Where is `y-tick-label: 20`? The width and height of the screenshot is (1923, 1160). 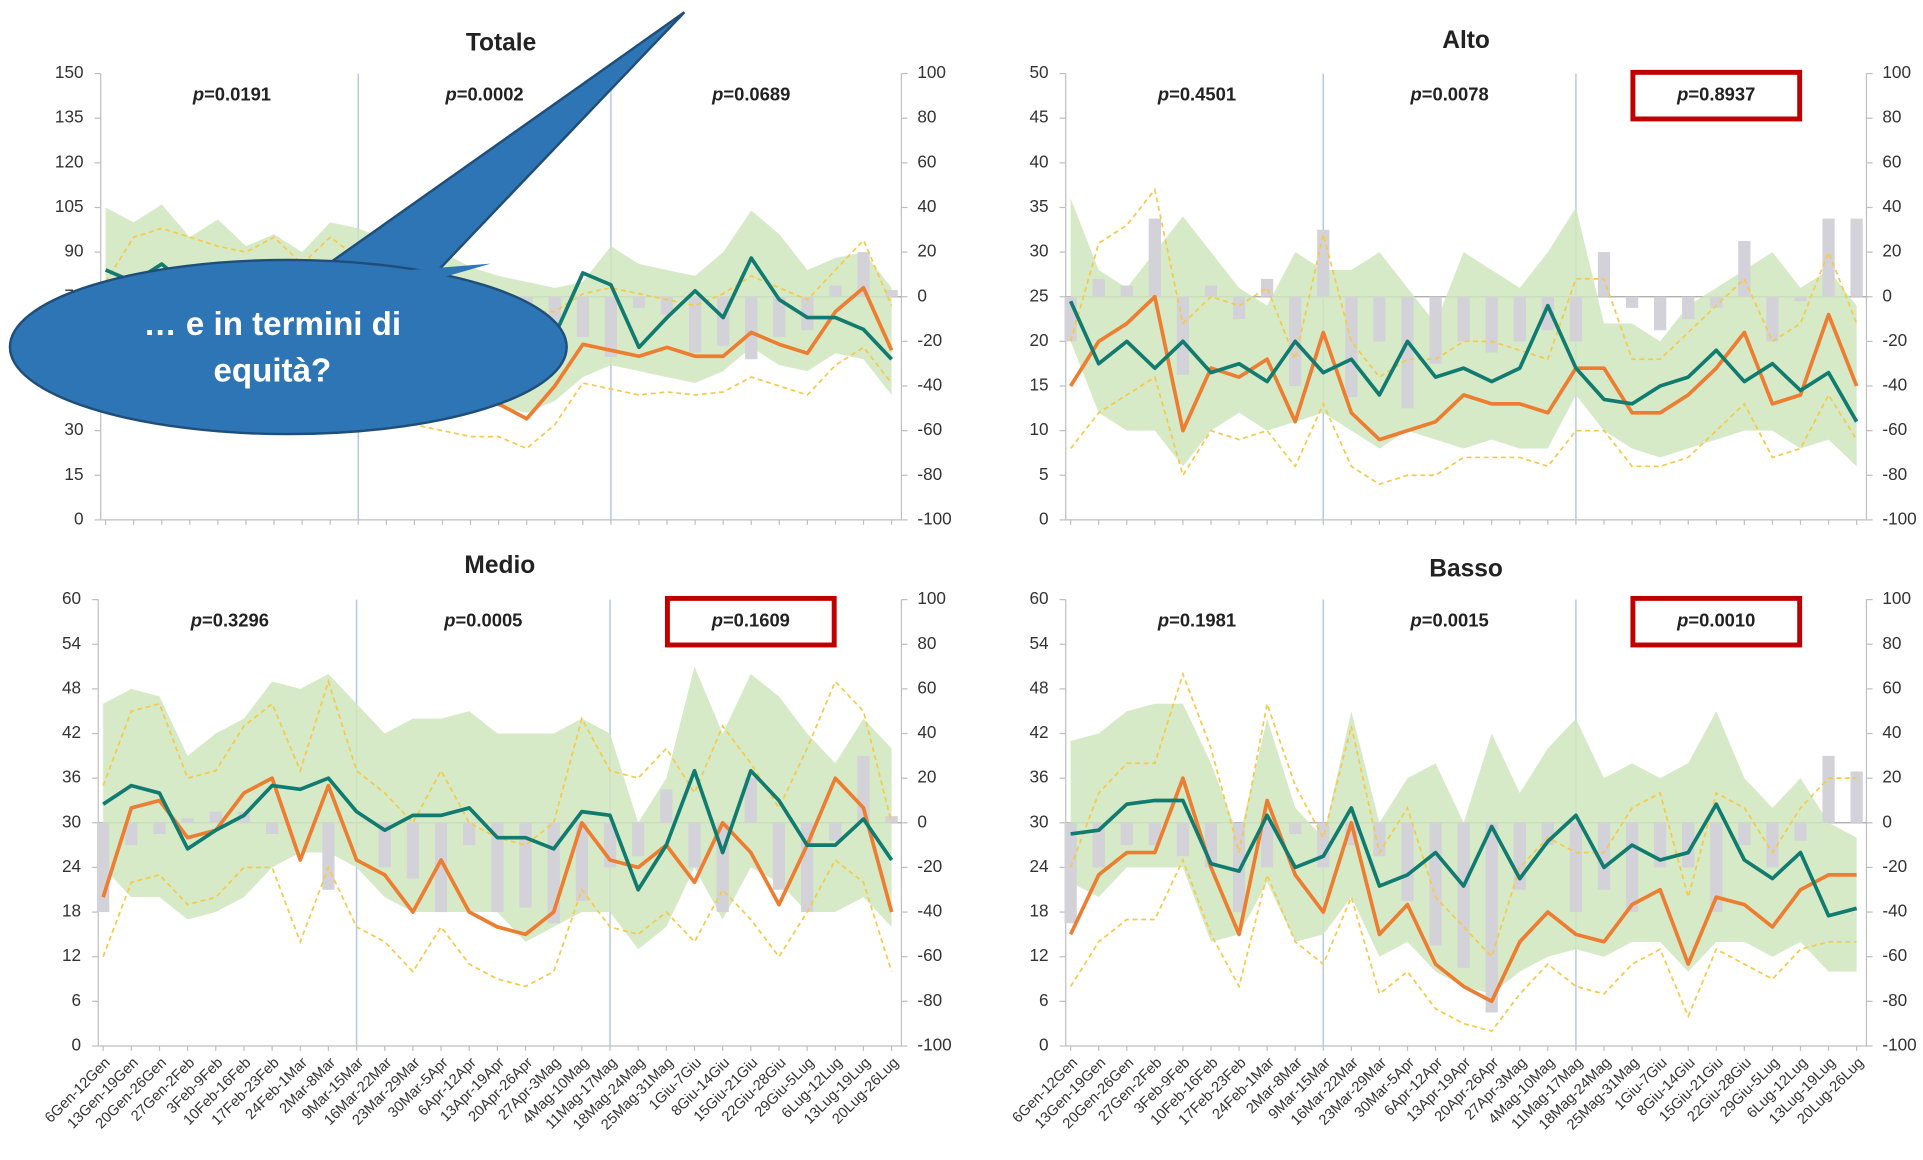
y-tick-label: 20 is located at coordinates (1038, 340).